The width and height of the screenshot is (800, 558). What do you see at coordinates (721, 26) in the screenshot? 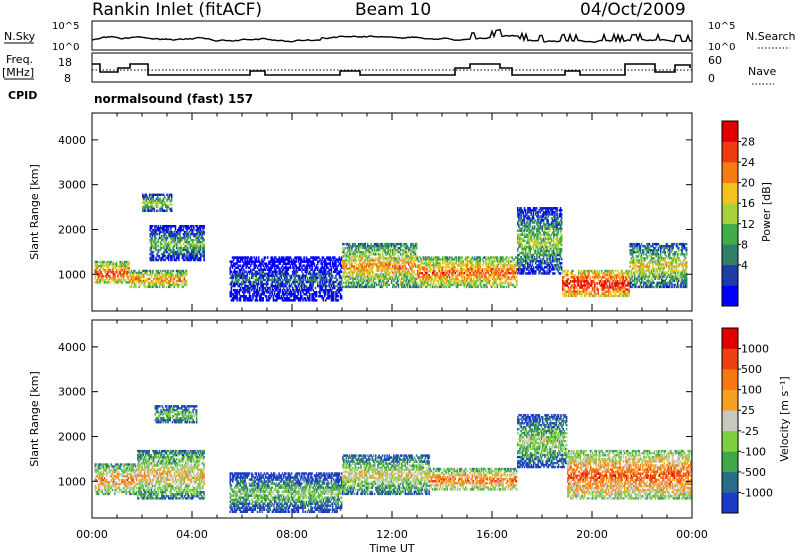
I see `noise-right-tick-top: 10^5` at bounding box center [721, 26].